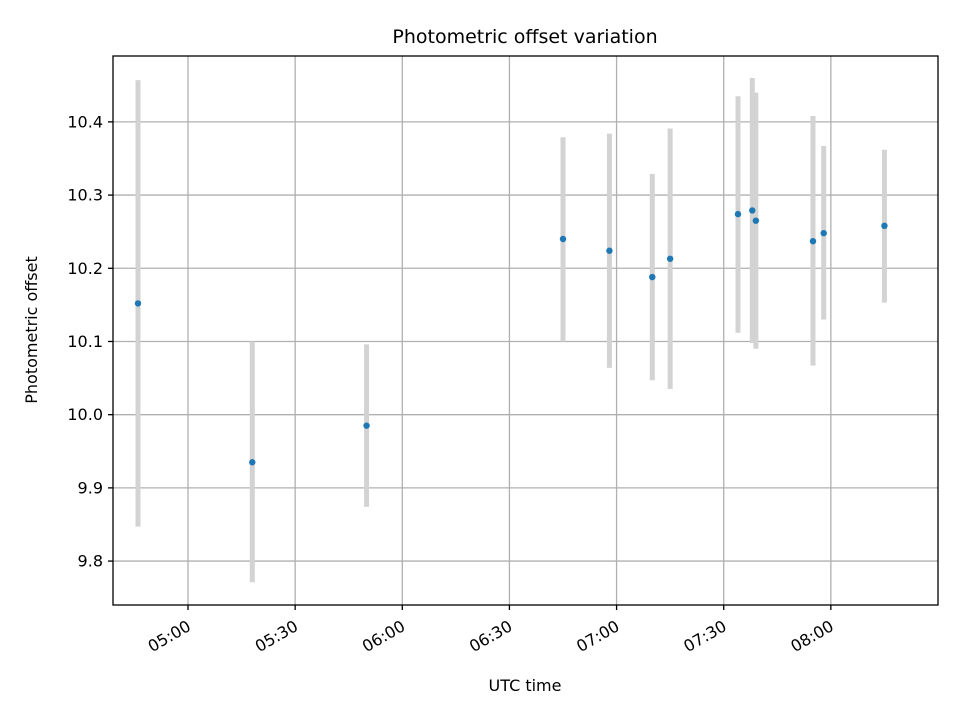 This screenshot has width=960, height=720. Describe the element at coordinates (85, 195) in the screenshot. I see `y-tick-label: 10.3` at that location.